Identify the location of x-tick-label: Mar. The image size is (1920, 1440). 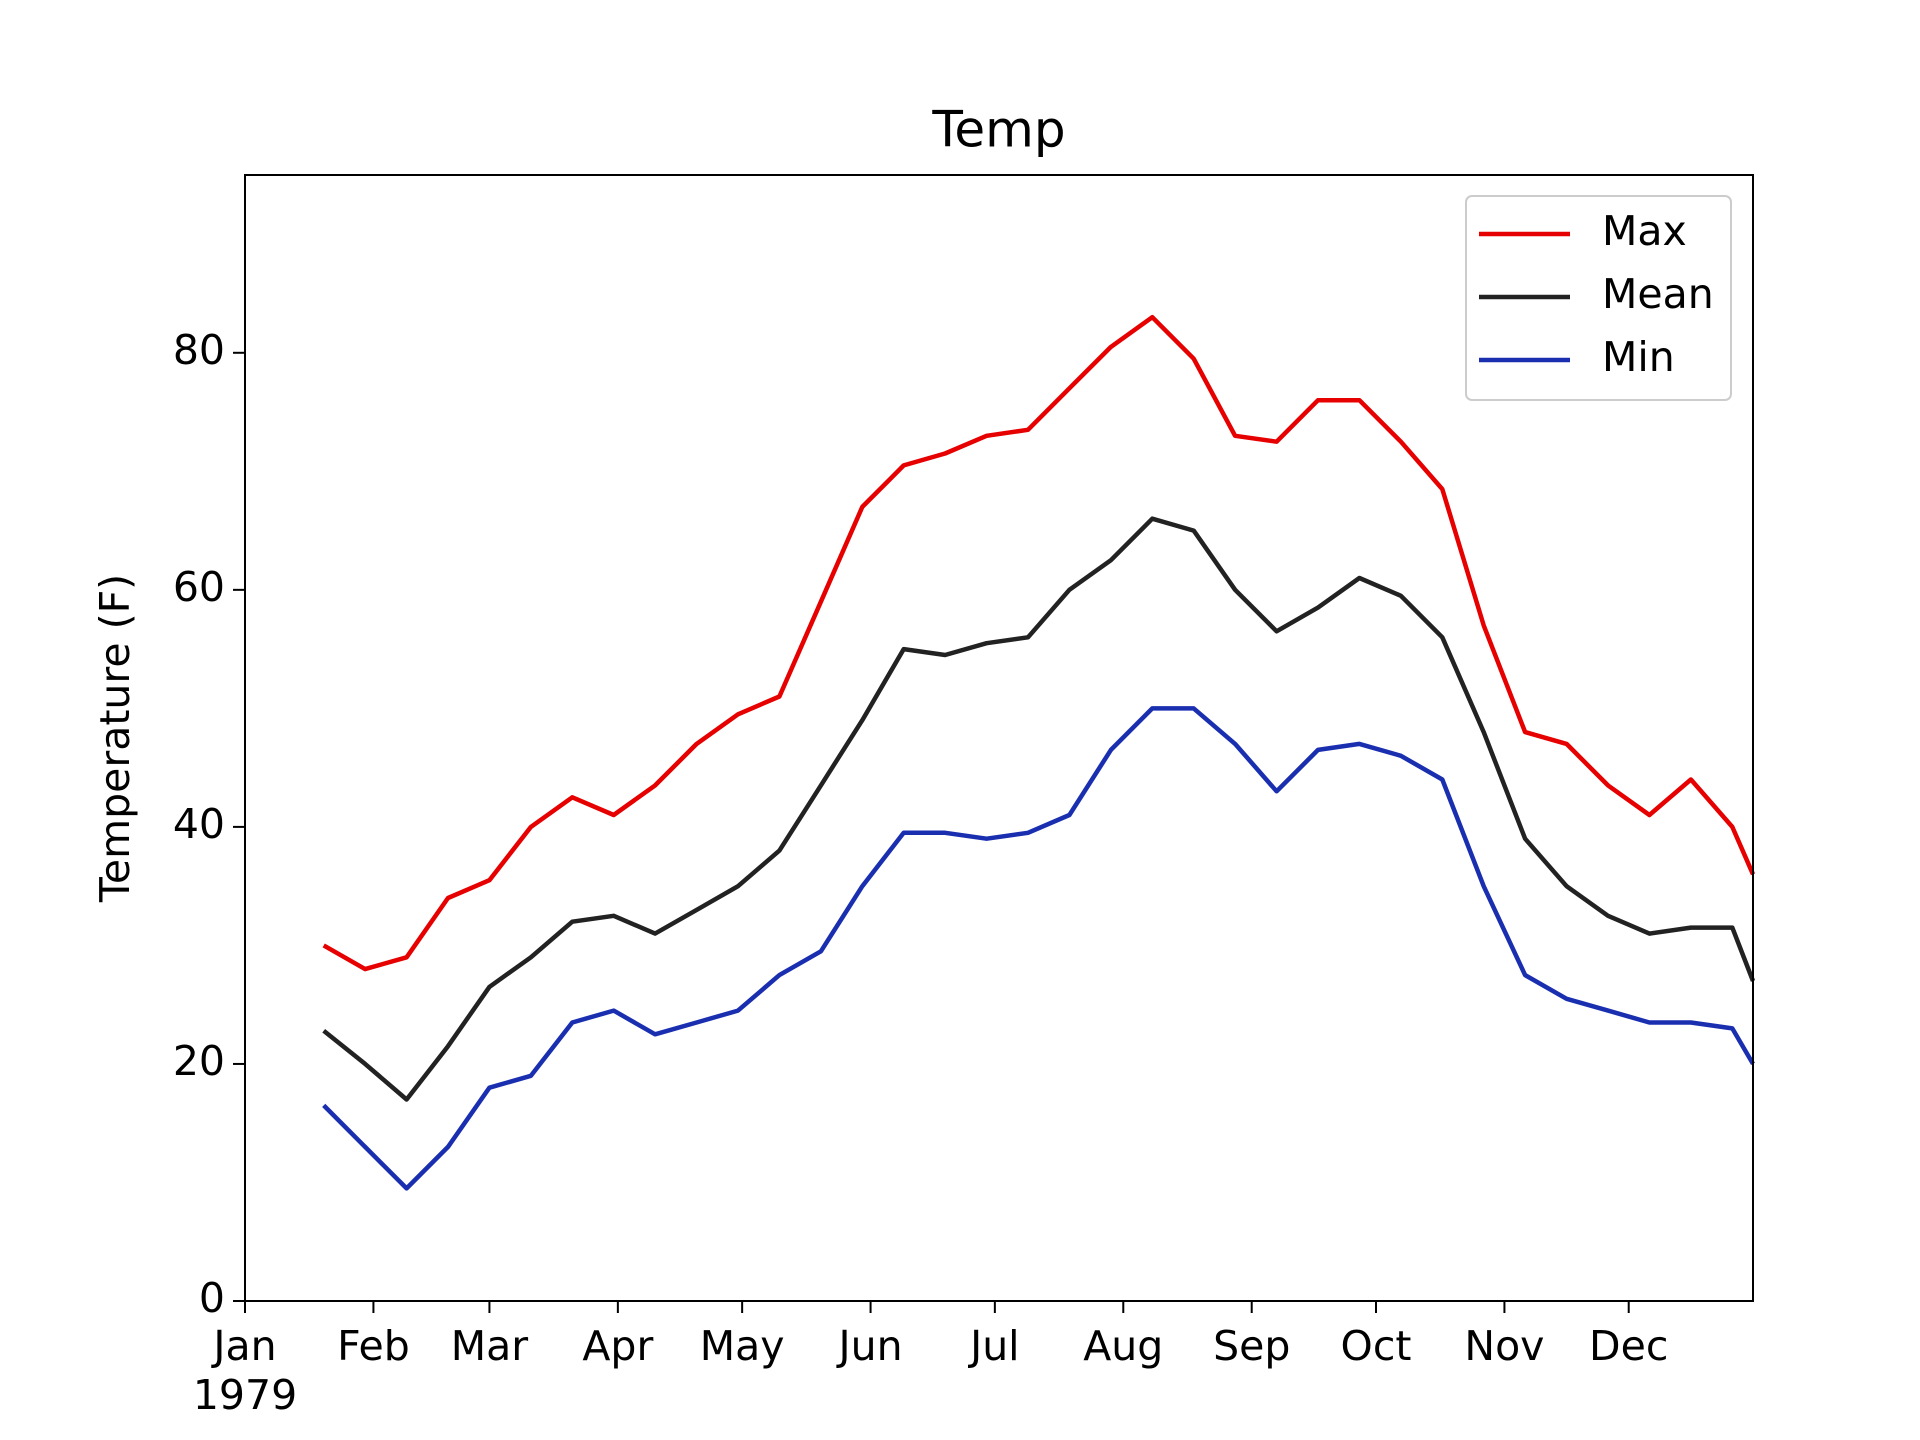
(489, 1346).